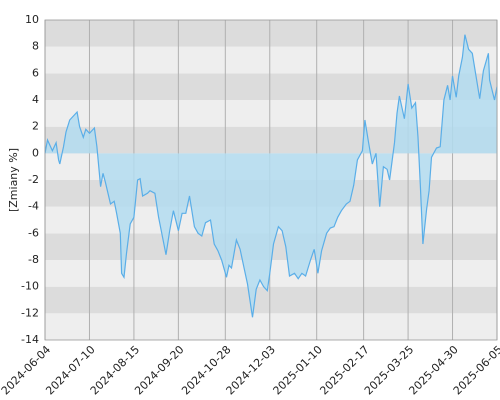 This screenshot has width=500, height=400. What do you see at coordinates (30, 286) in the screenshot?
I see `y-tick-label: -10` at bounding box center [30, 286].